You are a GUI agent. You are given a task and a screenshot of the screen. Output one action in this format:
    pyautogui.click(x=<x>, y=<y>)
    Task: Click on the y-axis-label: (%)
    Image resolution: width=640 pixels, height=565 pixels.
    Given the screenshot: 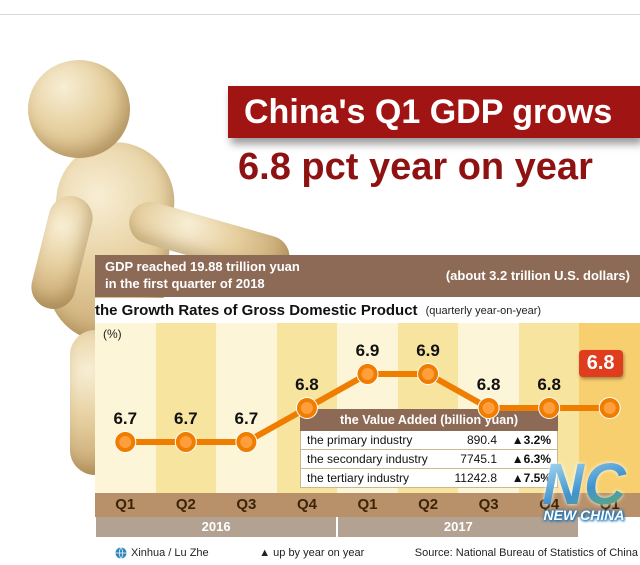 What is the action you would take?
    pyautogui.click(x=112, y=334)
    